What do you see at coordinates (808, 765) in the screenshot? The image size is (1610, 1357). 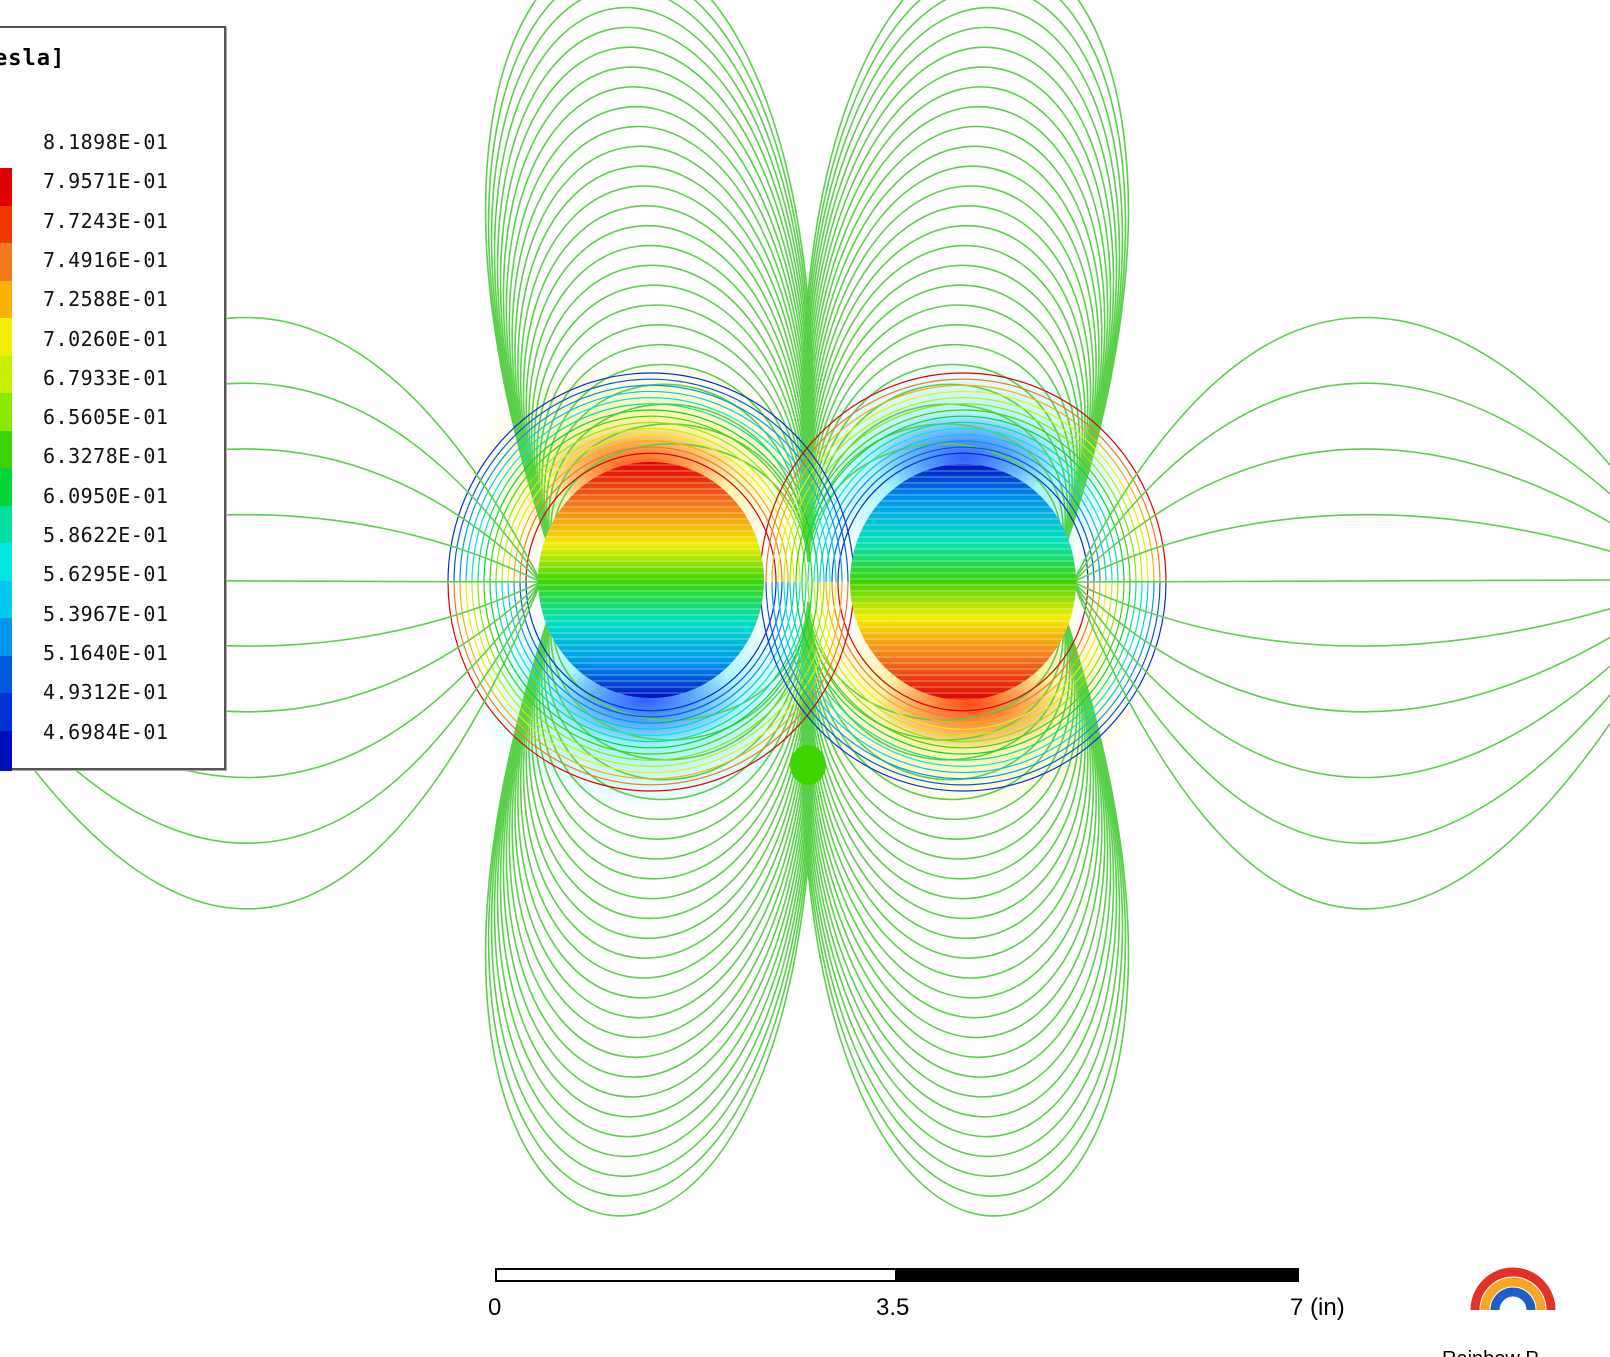 I see `small-conductor` at bounding box center [808, 765].